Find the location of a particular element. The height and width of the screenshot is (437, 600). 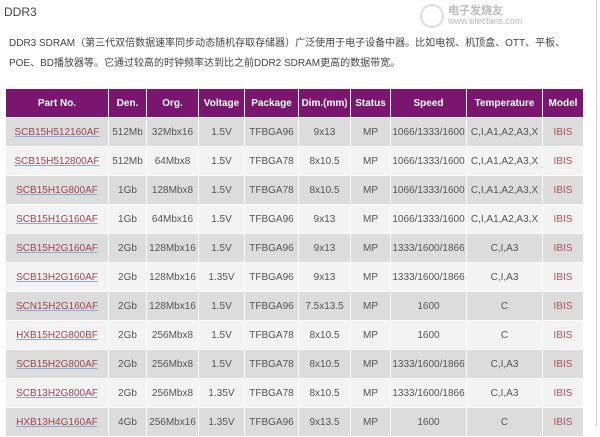

part-number-link: SCB15H1G800AF is located at coordinates (57, 190).